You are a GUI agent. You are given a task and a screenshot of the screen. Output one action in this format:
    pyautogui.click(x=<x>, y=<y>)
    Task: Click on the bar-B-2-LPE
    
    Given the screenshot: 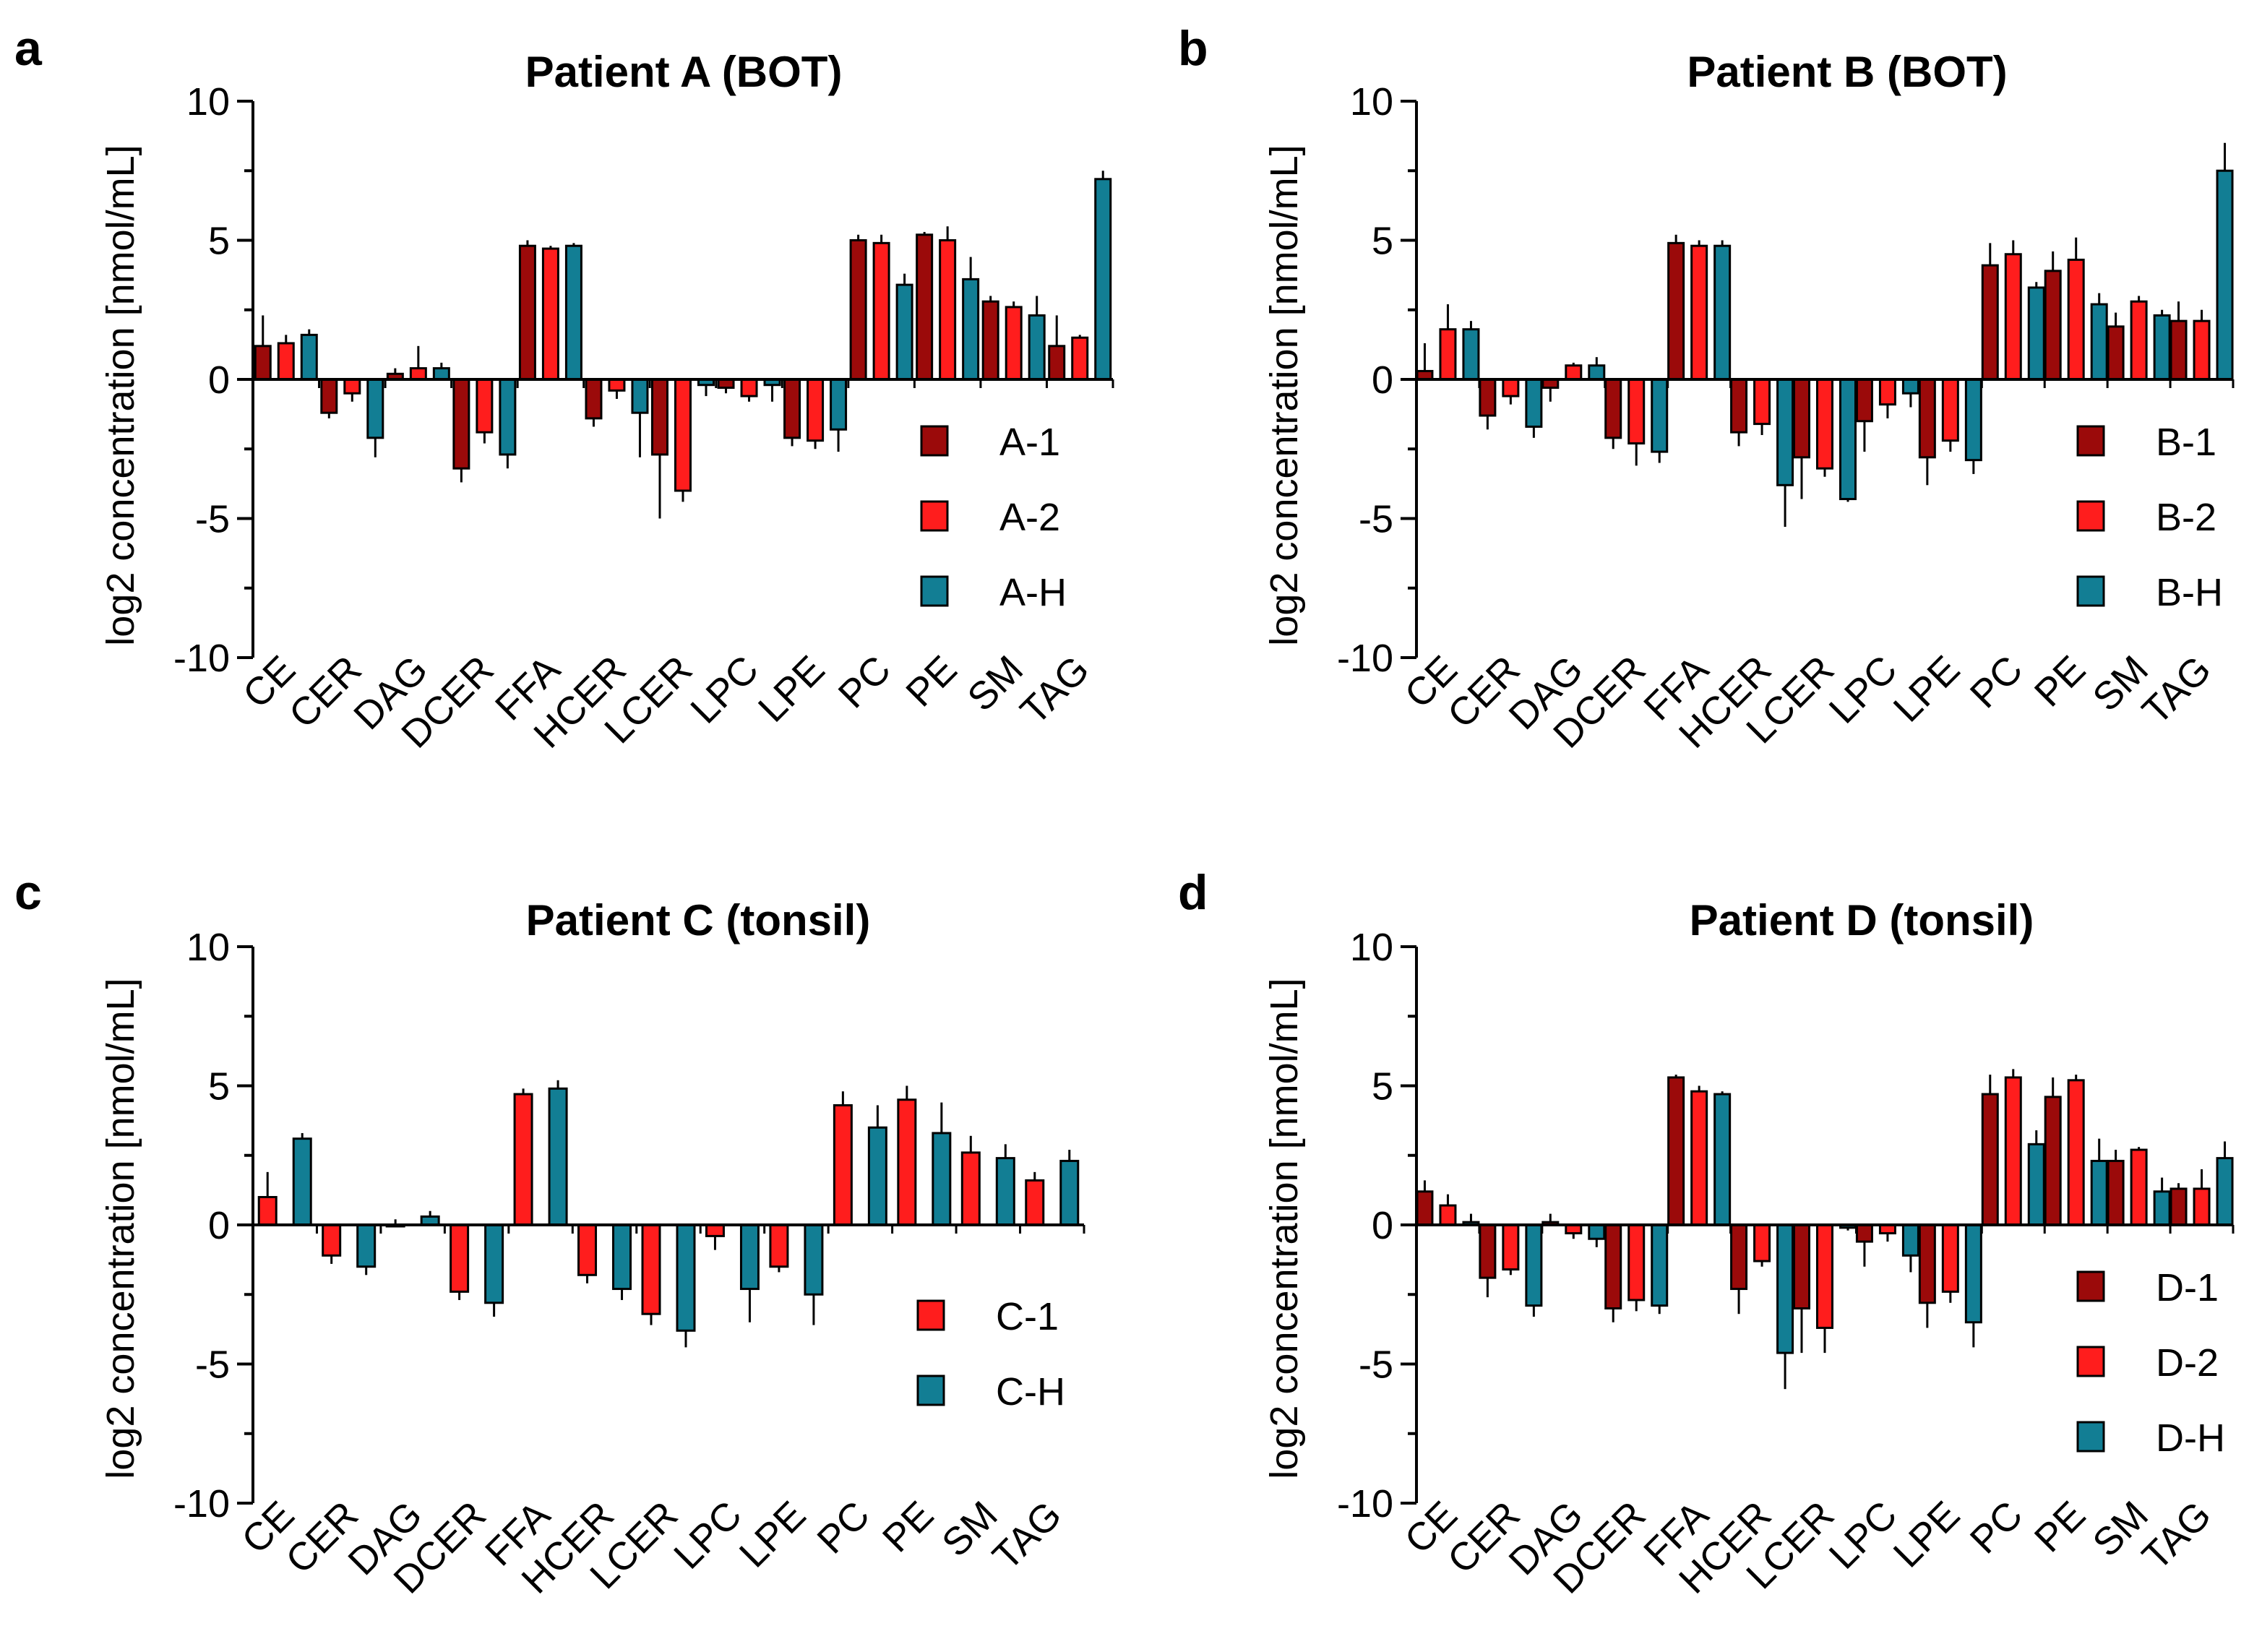 What is the action you would take?
    pyautogui.click(x=1950, y=410)
    